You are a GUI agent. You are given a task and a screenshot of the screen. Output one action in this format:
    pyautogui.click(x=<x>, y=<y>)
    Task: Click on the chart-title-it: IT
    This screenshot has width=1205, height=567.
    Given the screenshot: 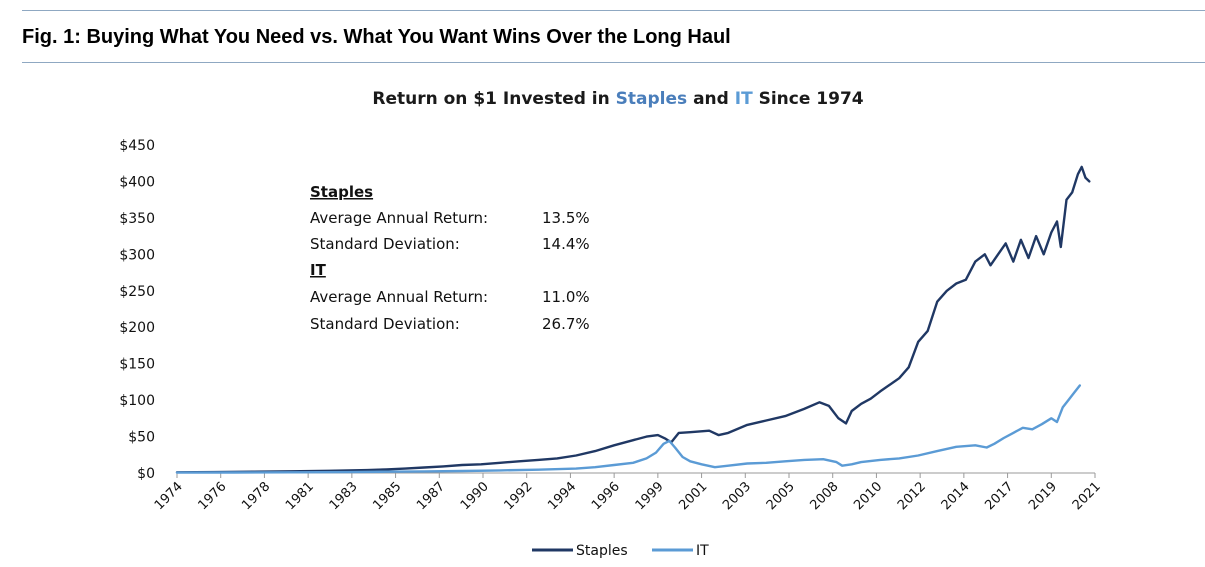 What is the action you would take?
    pyautogui.click(x=744, y=99)
    